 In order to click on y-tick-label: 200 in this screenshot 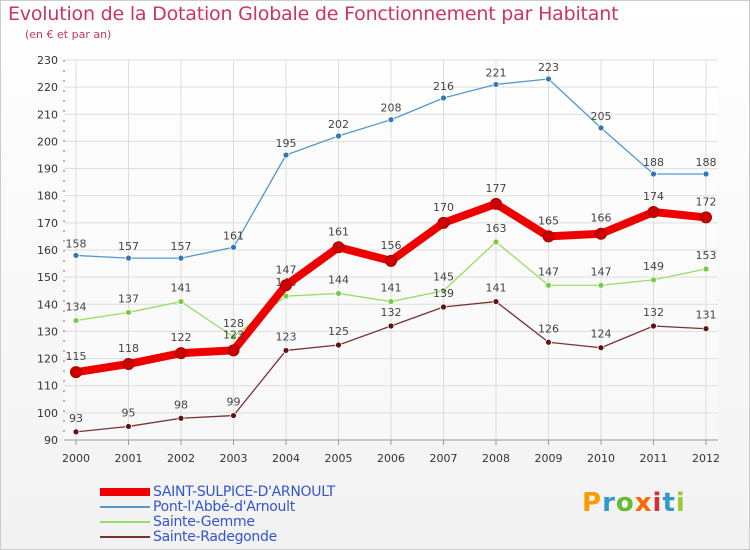, I will do `click(47, 141)`.